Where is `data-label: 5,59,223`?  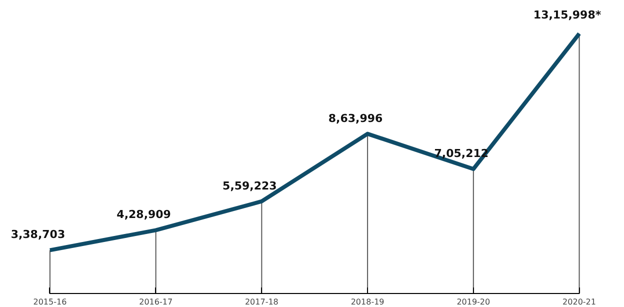
data-label: 5,59,223 is located at coordinates (249, 185).